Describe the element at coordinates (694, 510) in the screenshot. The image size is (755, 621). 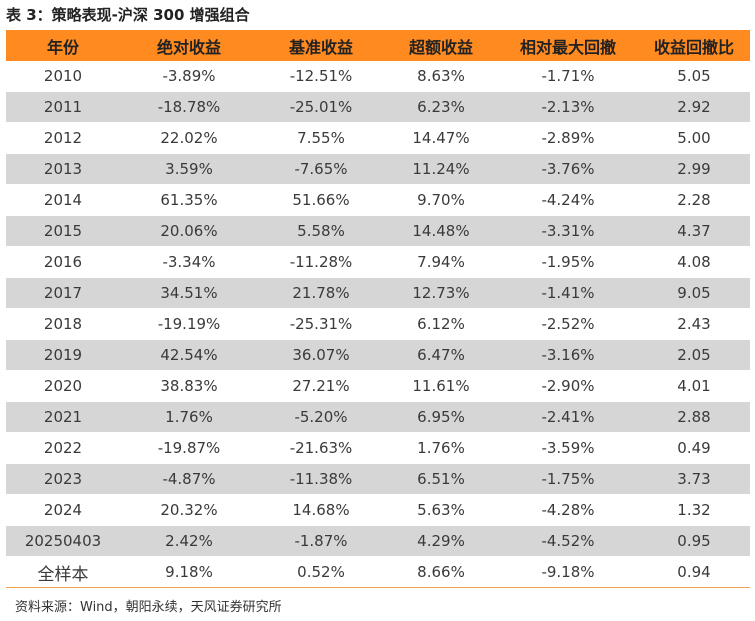
I see `cell-return-drawdown-ratio: 1.32` at that location.